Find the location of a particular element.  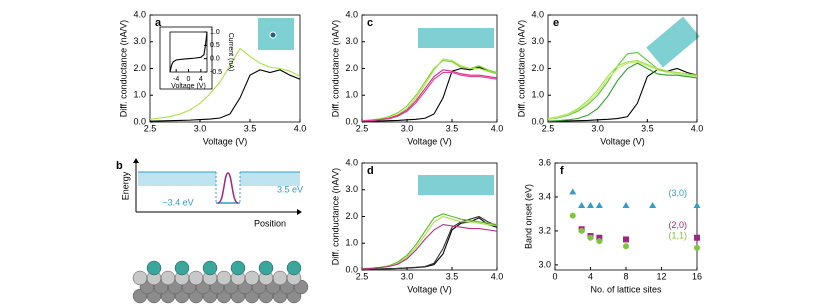

legend-label: (3,0) is located at coordinates (677, 193).